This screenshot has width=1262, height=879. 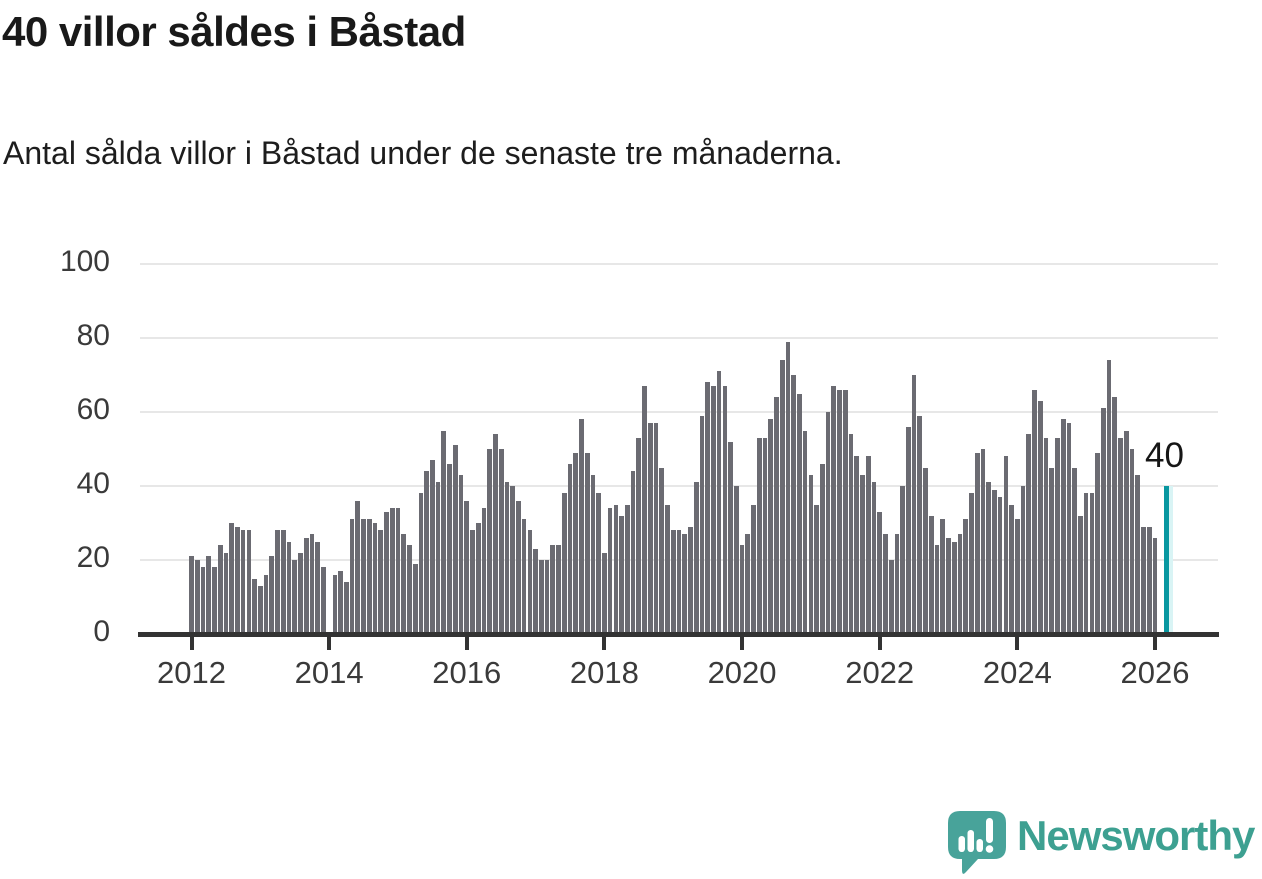 I want to click on y-tick-label: 80, so click(x=93, y=335).